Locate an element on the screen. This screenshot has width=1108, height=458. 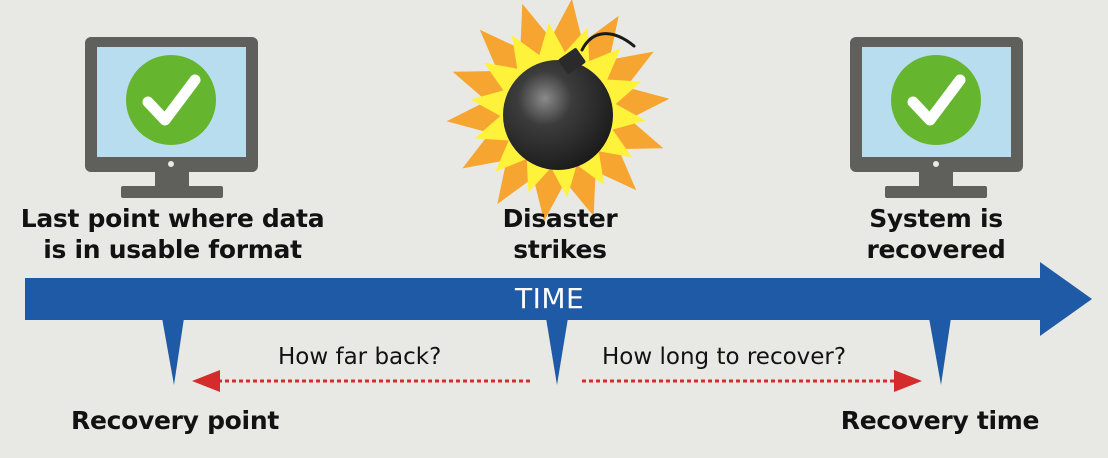
recovered-label: System is recovered is located at coordinates (936, 234).